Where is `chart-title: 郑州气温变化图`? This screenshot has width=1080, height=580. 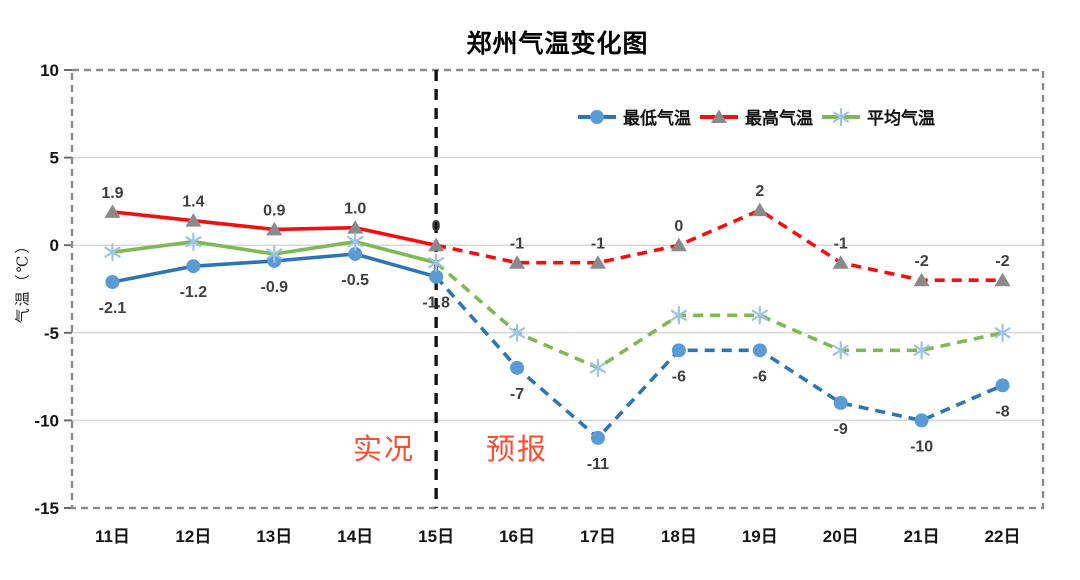 chart-title: 郑州气温变化图 is located at coordinates (557, 43).